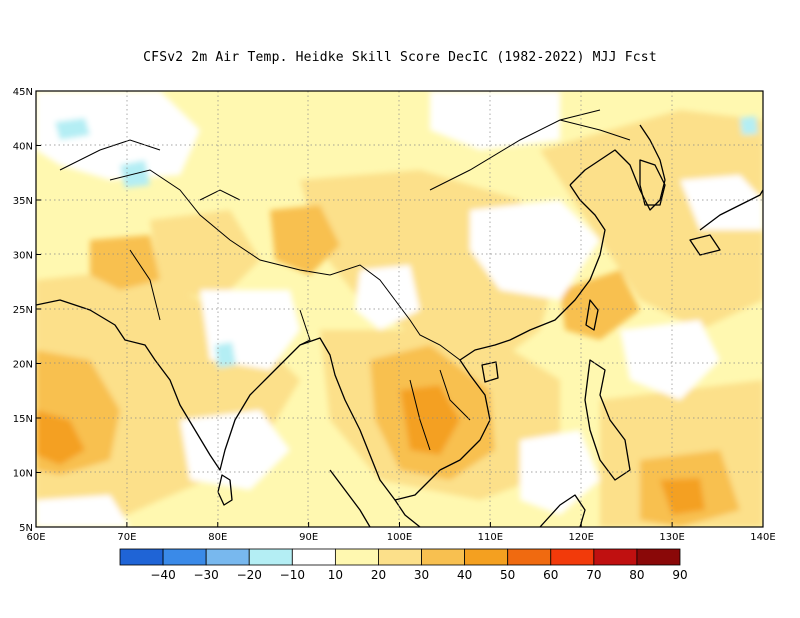 This screenshot has height=618, width=800. I want to click on colorbar-label: −30, so click(205, 575).